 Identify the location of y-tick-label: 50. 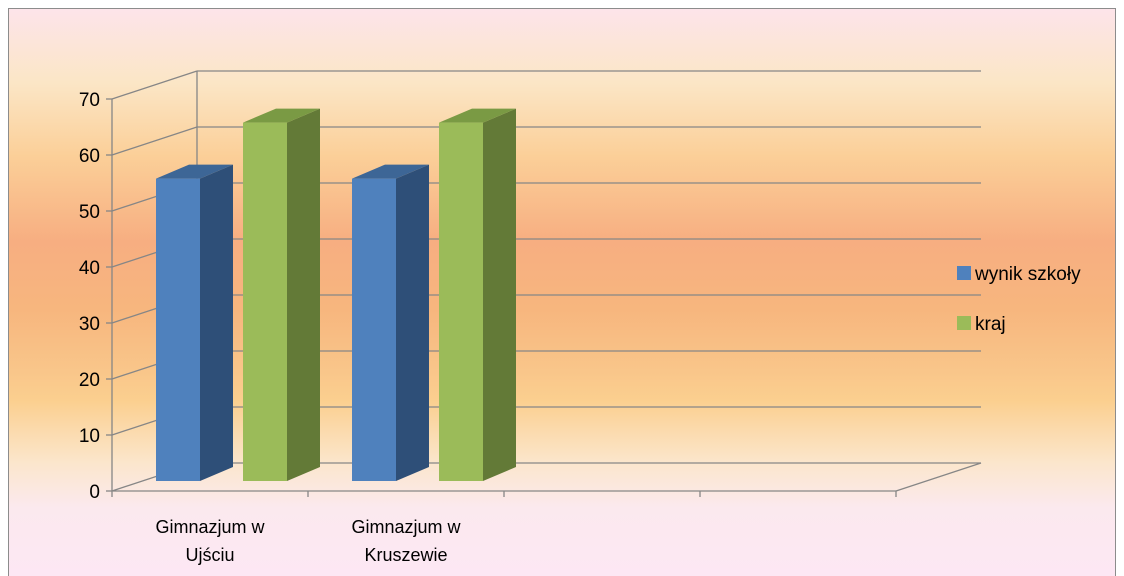
(89, 212).